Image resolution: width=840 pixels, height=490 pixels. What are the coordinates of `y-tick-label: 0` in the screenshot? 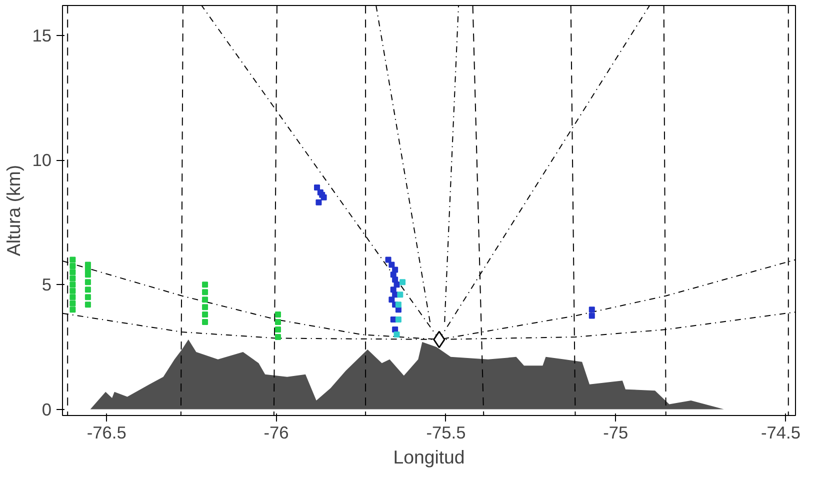 It's located at (47, 409).